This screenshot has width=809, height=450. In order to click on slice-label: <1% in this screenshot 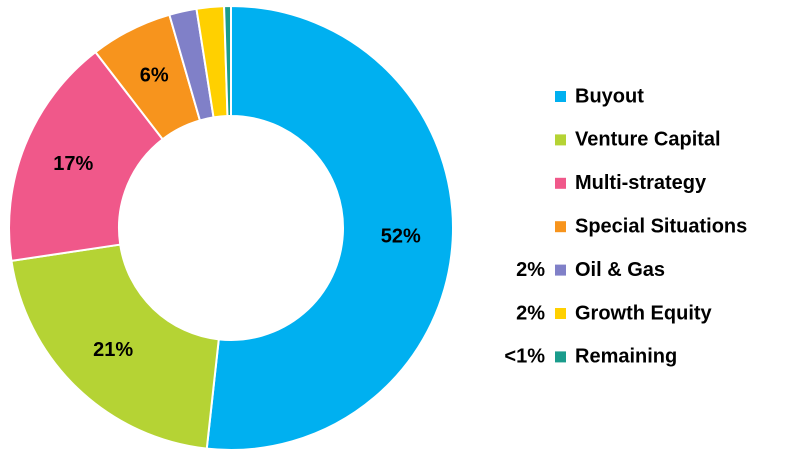, I will do `click(524, 357)`.